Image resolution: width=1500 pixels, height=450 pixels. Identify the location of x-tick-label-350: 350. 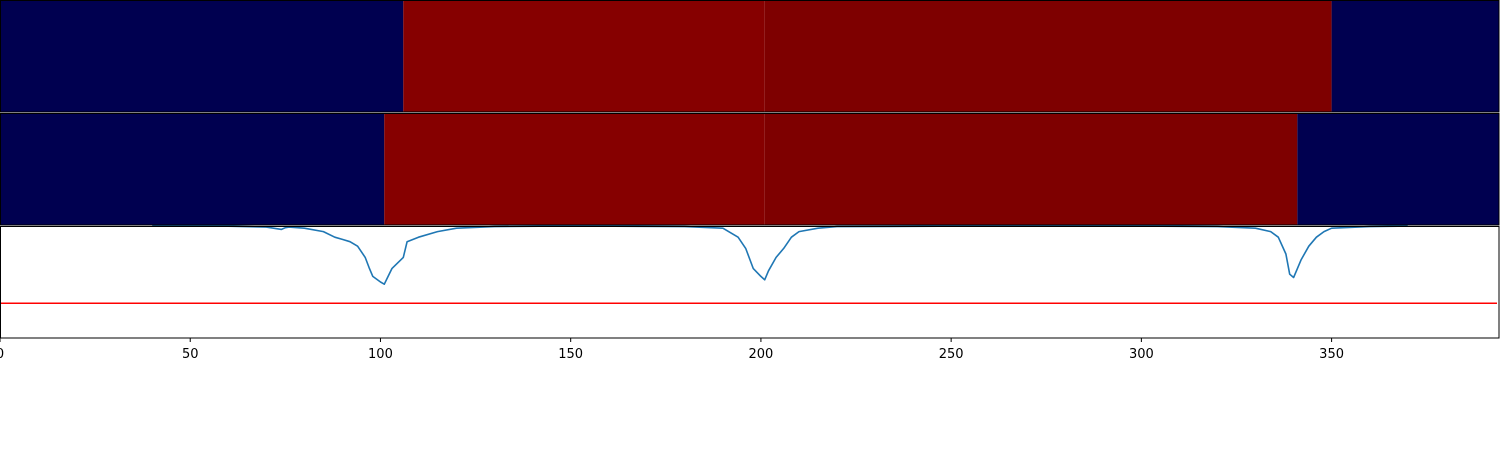
(1331, 354).